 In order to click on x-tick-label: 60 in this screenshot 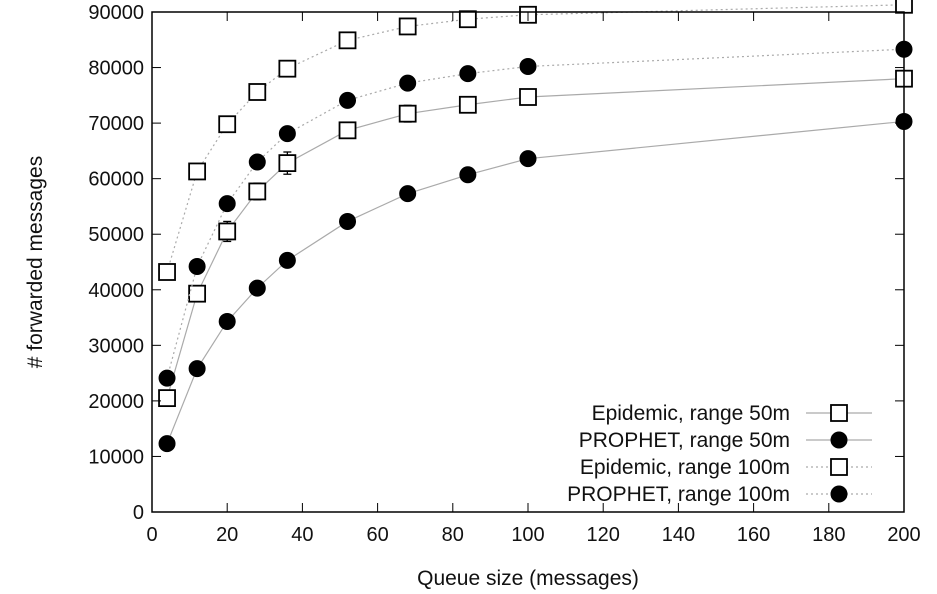, I will do `click(377, 535)`.